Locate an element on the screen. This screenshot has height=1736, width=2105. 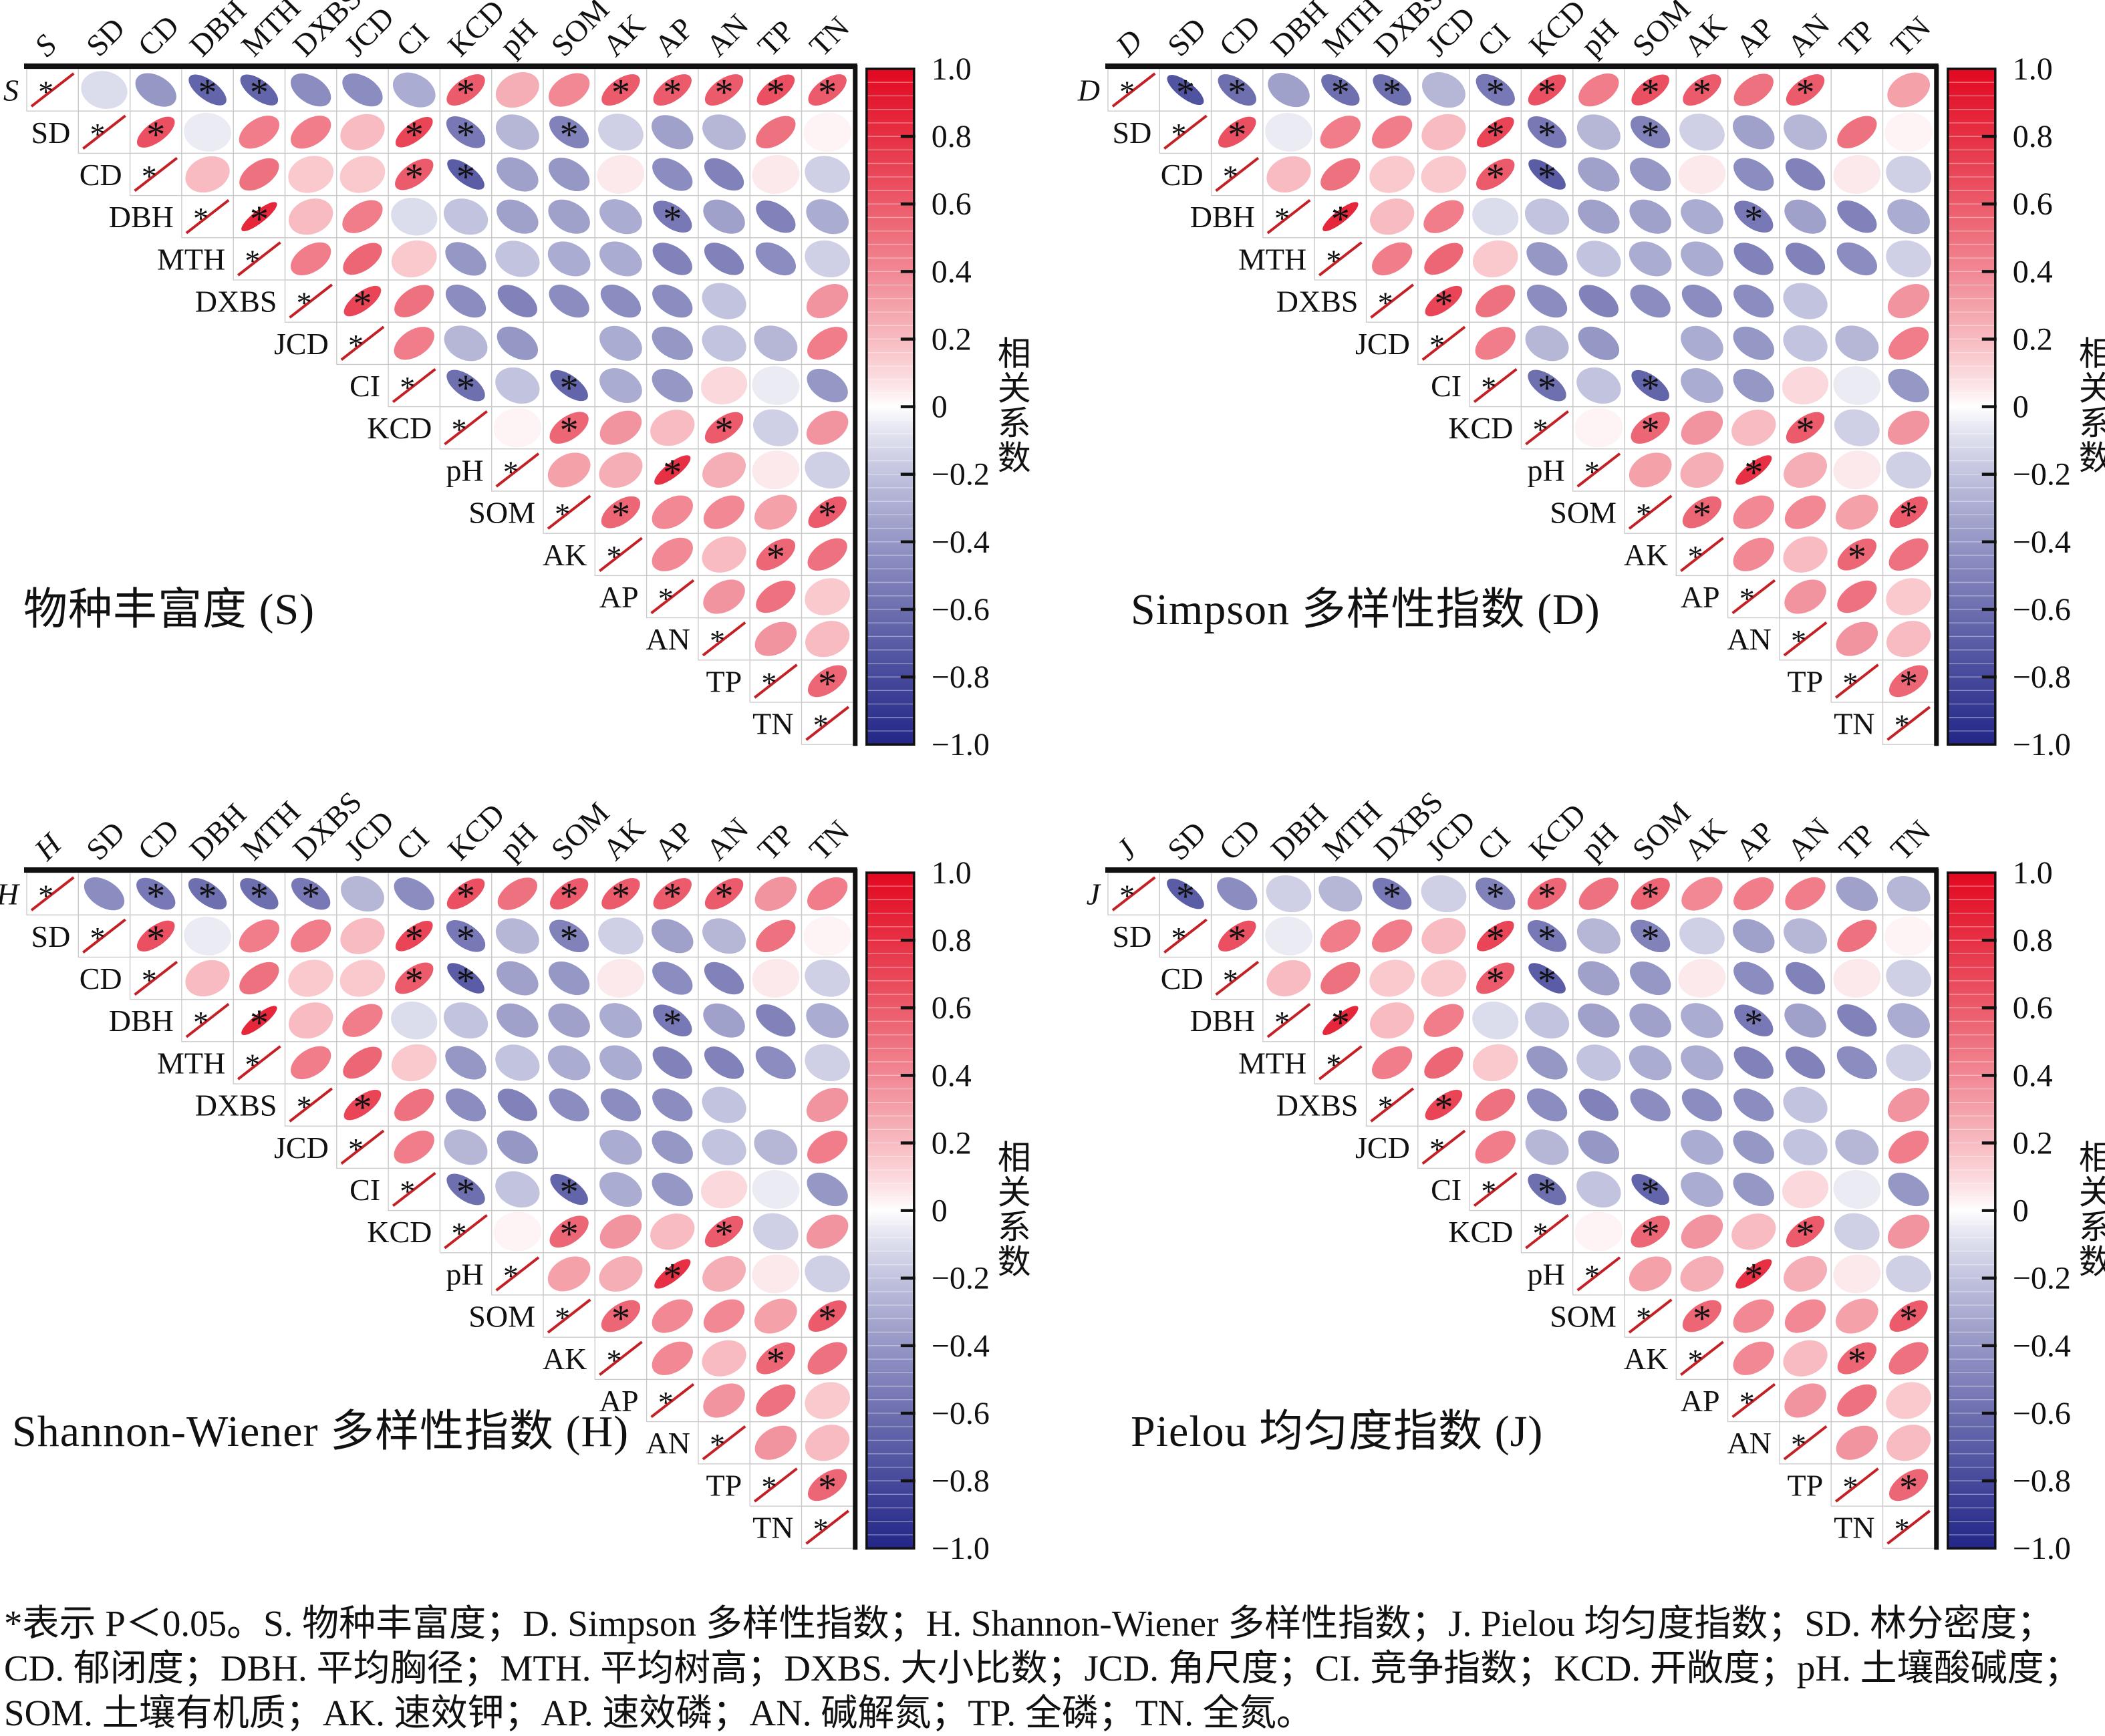
column-header: H is located at coordinates (48, 847).